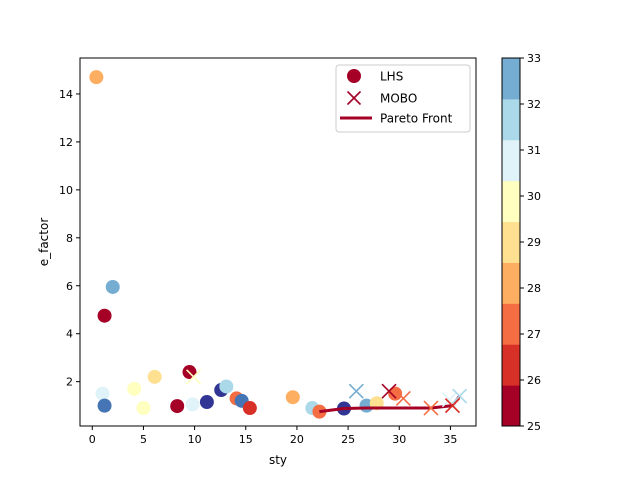 The height and width of the screenshot is (480, 640). I want to click on y-axis-label: e_factor, so click(44, 242).